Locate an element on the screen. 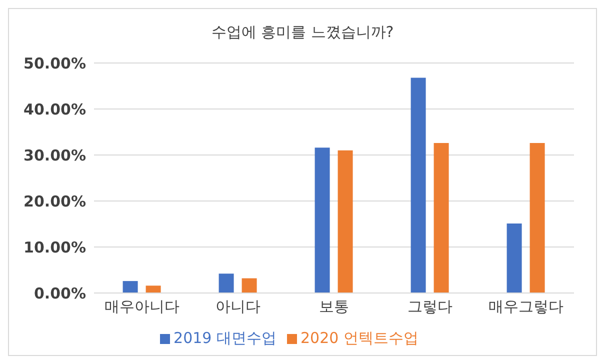 This screenshot has height=364, width=605. y-tick-label: 50.00% is located at coordinates (55, 63).